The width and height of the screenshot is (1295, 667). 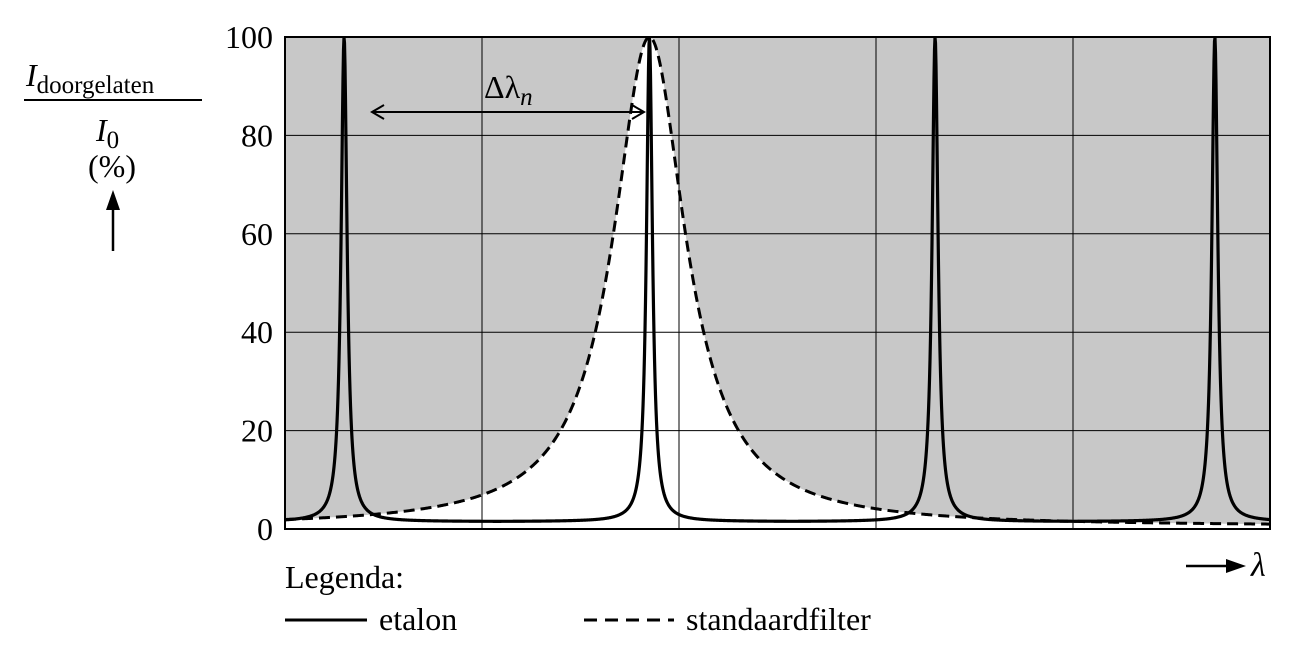 I want to click on y-tick-label: 0, so click(x=265, y=529).